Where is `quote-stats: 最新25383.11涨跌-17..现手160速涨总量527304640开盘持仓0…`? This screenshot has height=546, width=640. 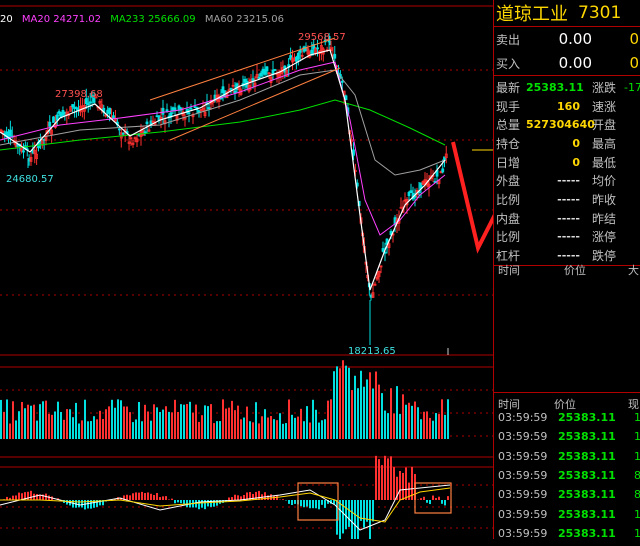 quote-stats: 最新25383.11涨跌-17..现手160速涨总量527304640开盘持仓0… is located at coordinates (567, 171).